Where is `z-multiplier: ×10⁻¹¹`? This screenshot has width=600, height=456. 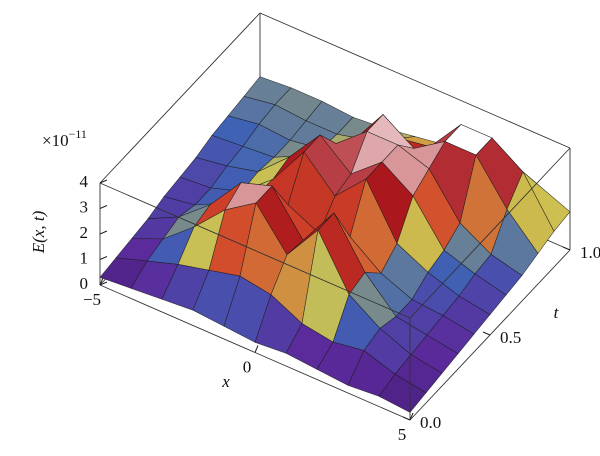
z-multiplier: ×10⁻¹¹ is located at coordinates (64, 138).